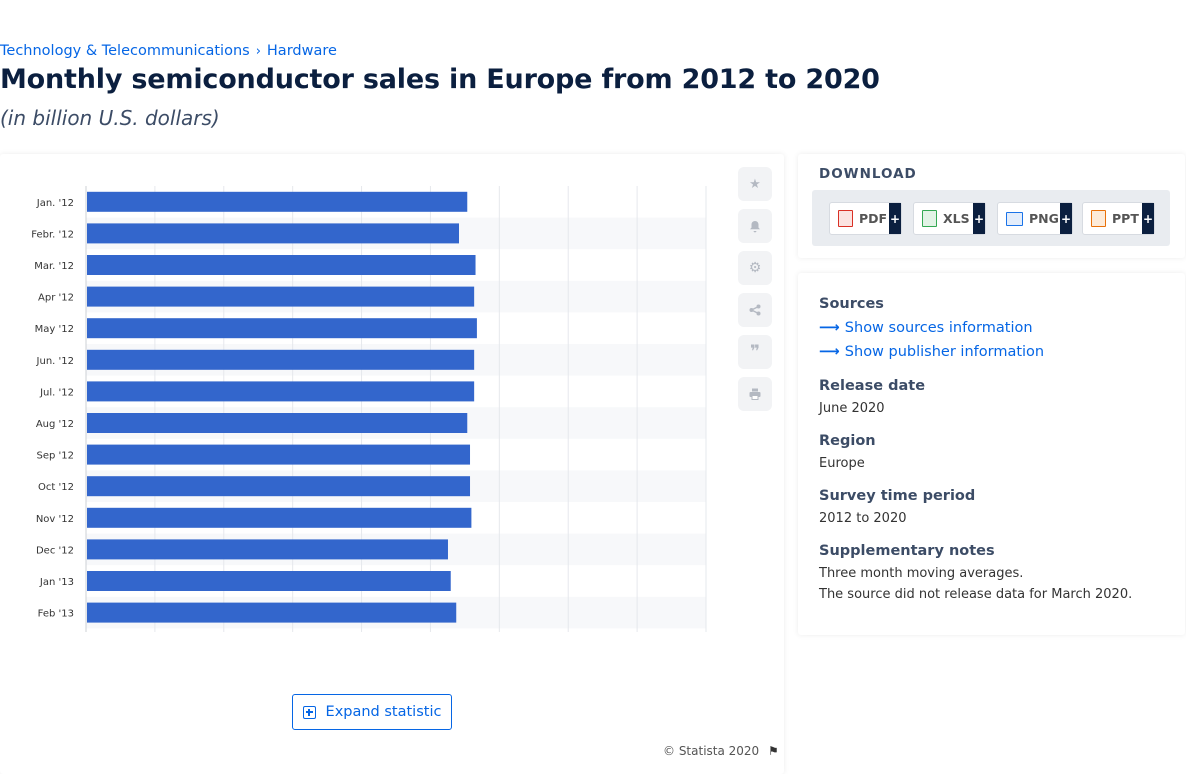 This screenshot has height=774, width=1186. I want to click on download-png-label: PNG, so click(1044, 218).